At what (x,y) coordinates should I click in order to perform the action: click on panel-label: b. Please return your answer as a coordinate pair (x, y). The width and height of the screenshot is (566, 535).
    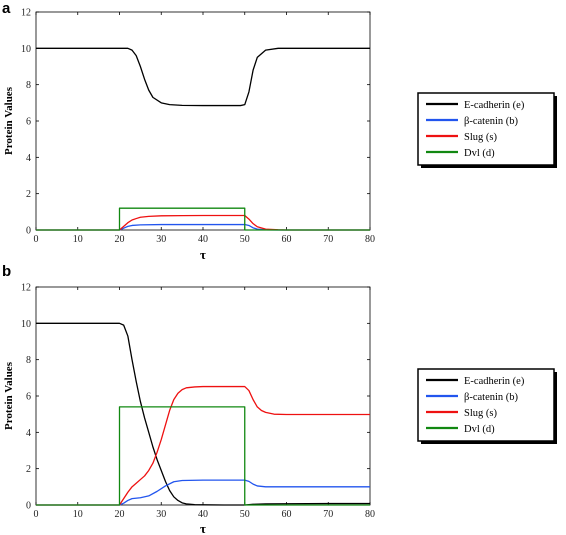
    Looking at the image, I should click on (6, 271).